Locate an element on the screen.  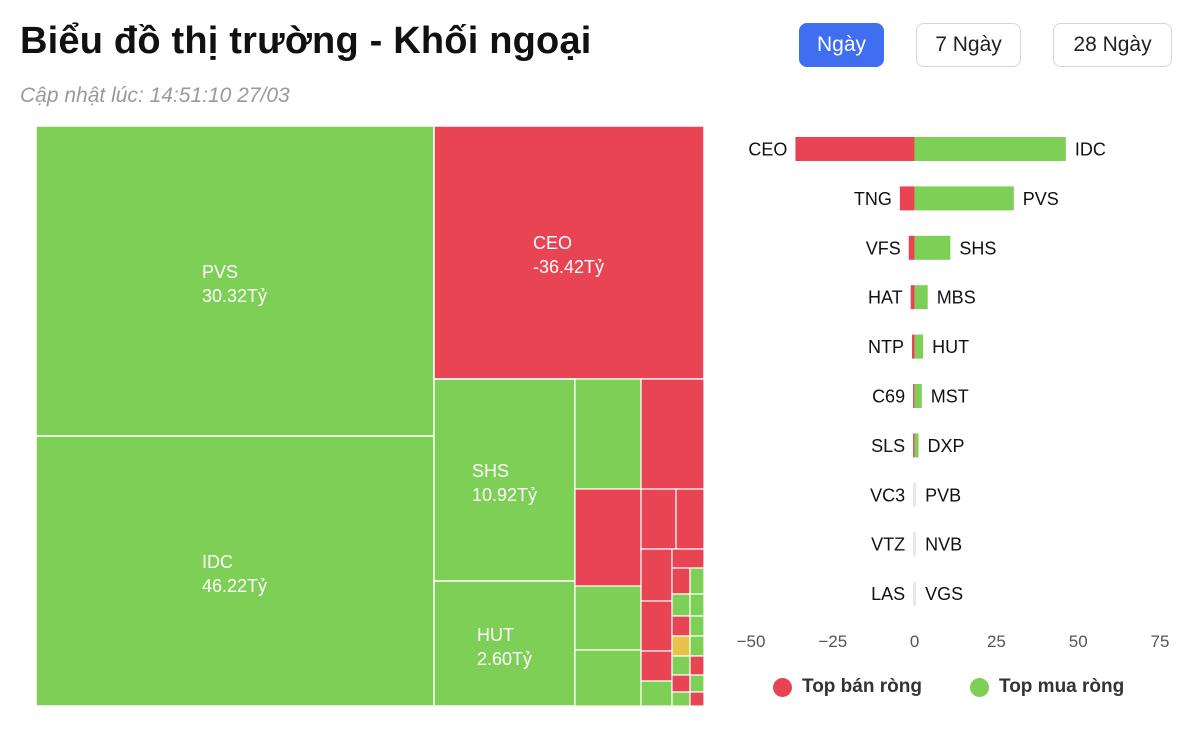
sell-legend-swatch is located at coordinates (782, 687).